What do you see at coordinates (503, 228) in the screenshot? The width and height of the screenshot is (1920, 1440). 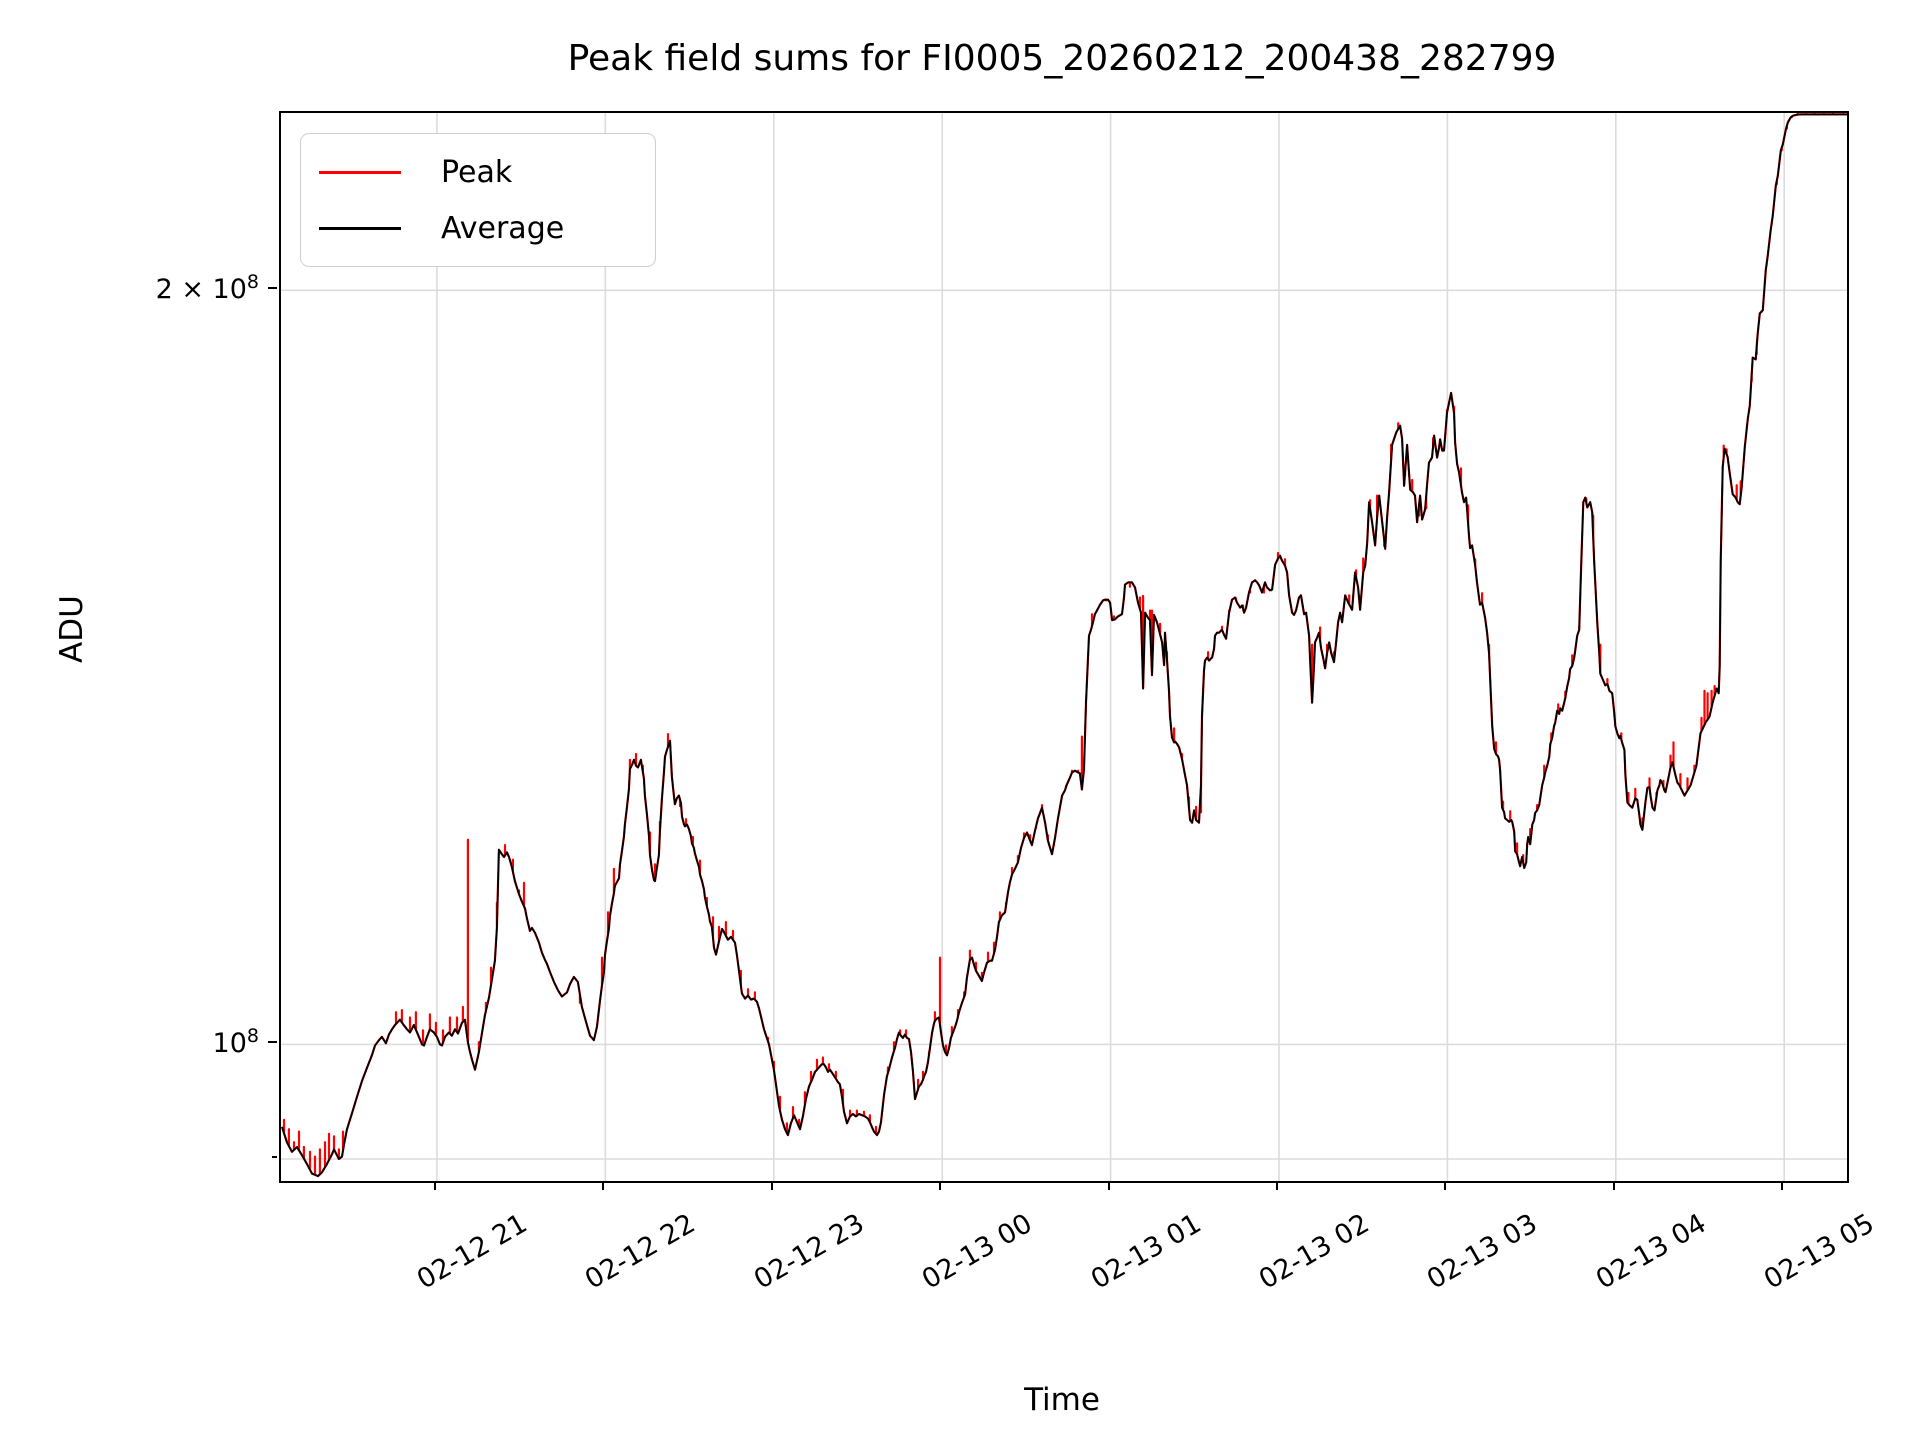 I see `average-legend-label: Average` at bounding box center [503, 228].